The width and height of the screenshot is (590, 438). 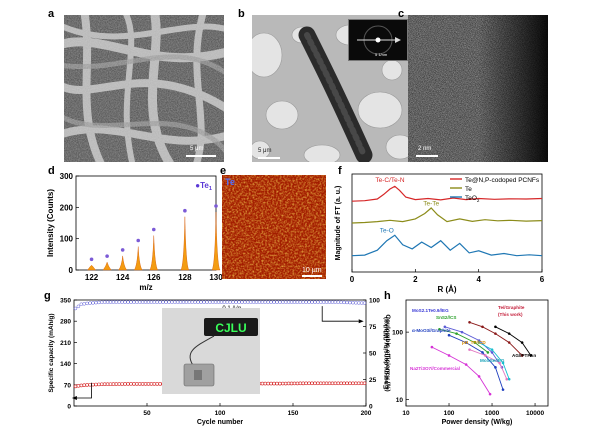 I want to click on panel-label-c: c, so click(x=401, y=14).